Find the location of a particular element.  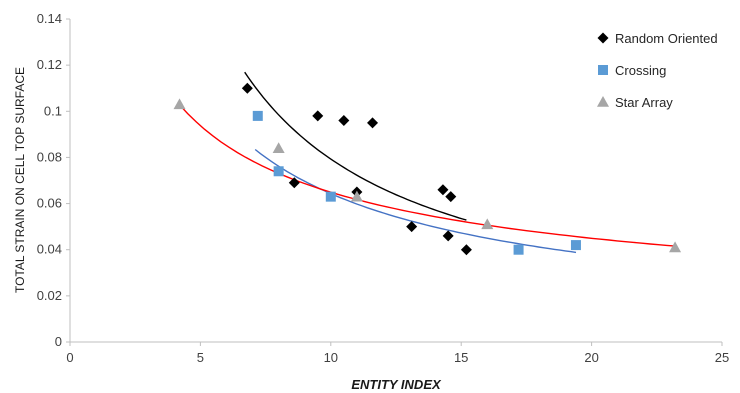

y-axis-title: TOTAL STRAIN ON CELL TOP SURFACE is located at coordinates (20, 180).